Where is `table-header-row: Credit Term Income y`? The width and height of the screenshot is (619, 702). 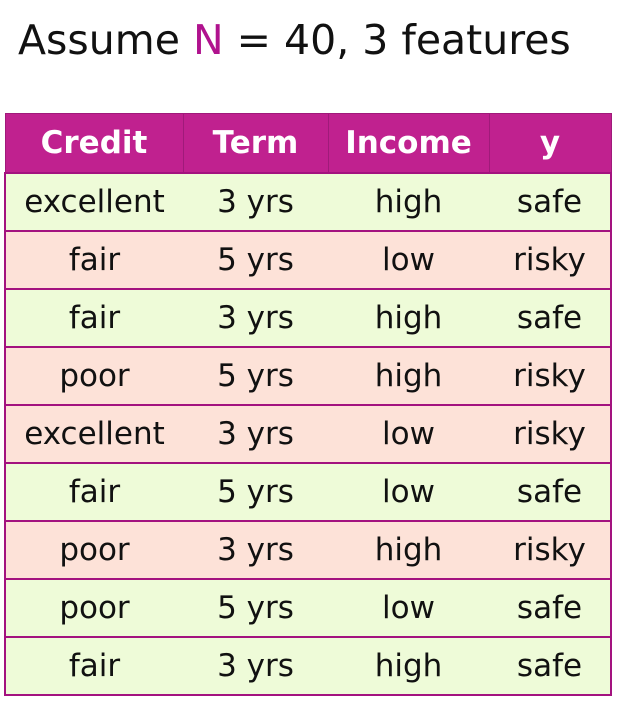 table-header-row: Credit Term Income y is located at coordinates (308, 143).